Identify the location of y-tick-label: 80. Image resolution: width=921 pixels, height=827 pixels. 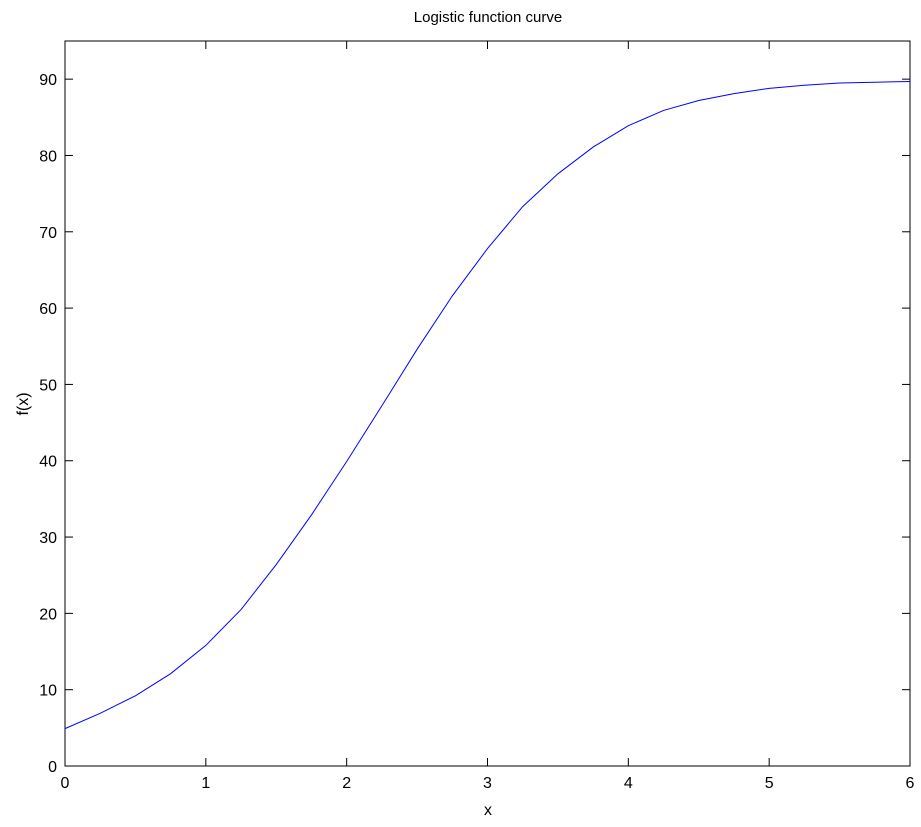
(48, 156).